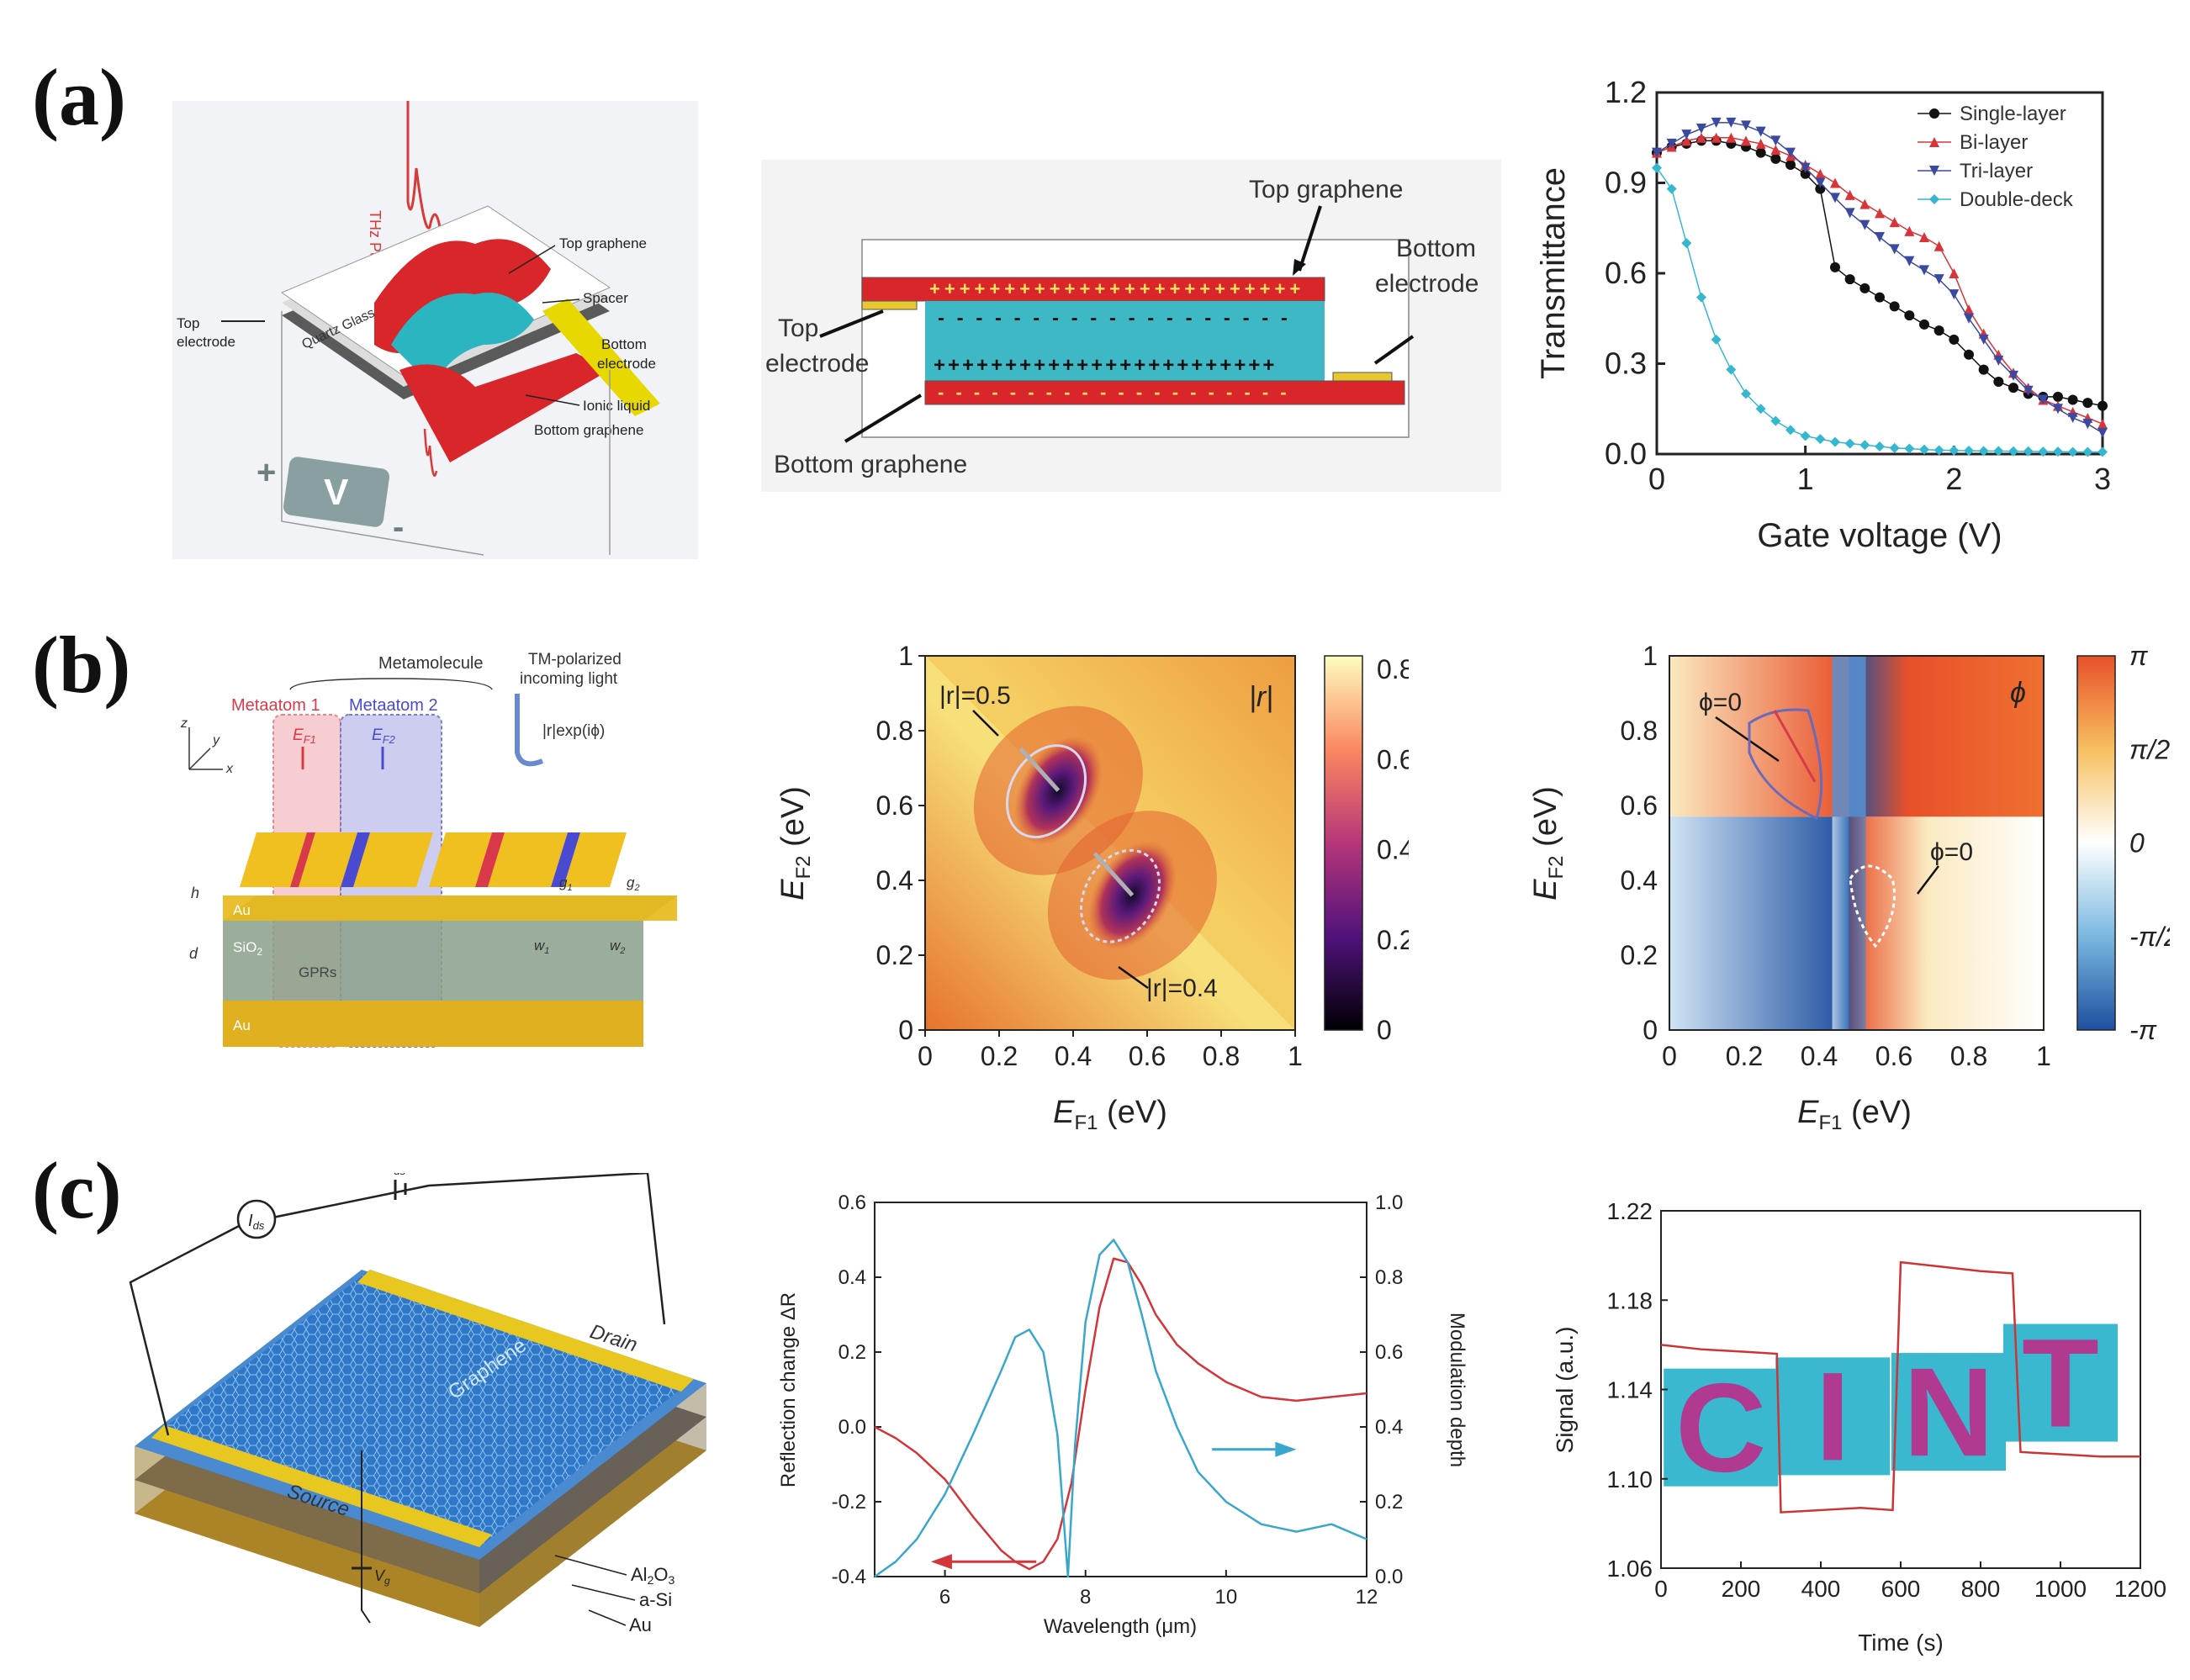  Describe the element at coordinates (433, 961) in the screenshot. I see `sio2-layer` at that location.